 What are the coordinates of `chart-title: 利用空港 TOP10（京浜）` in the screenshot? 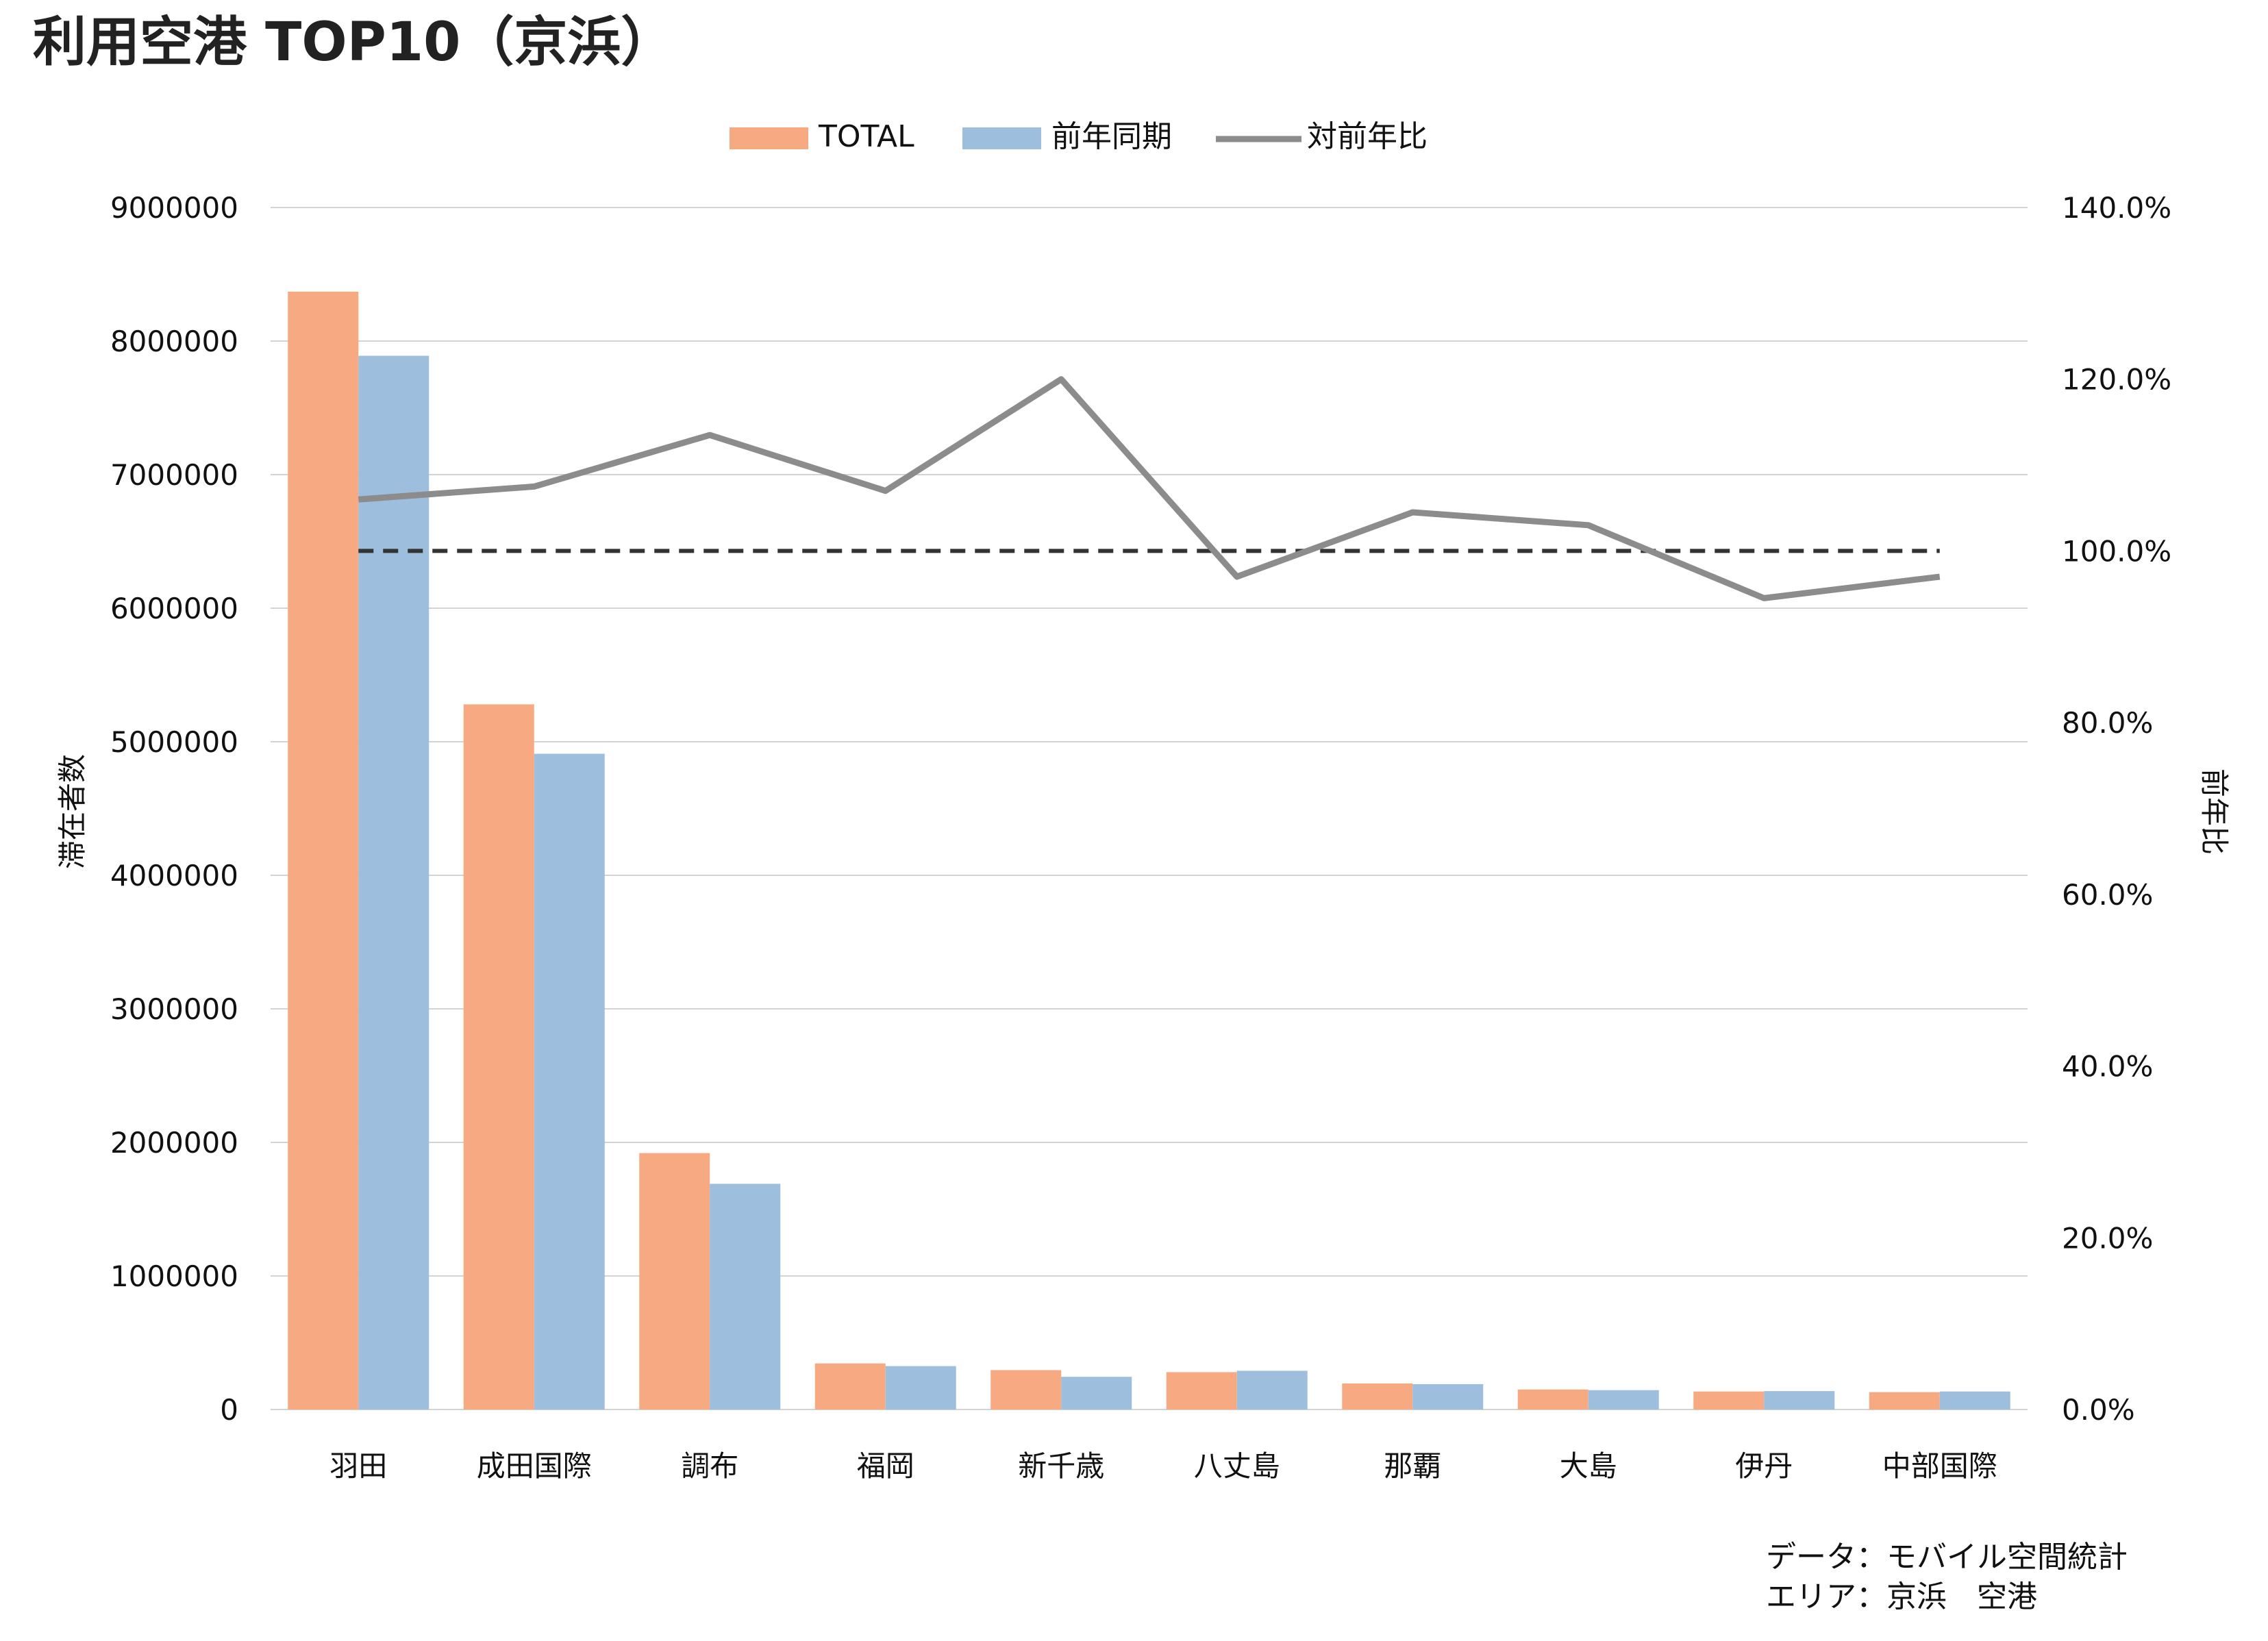 It's located at (353, 42).